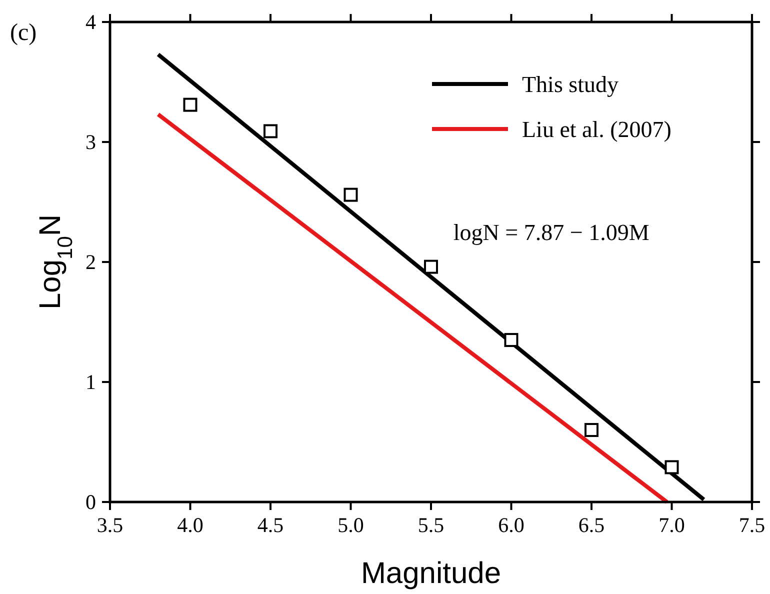 The image size is (770, 594). What do you see at coordinates (591, 525) in the screenshot?
I see `x-tick-label: 6.5` at bounding box center [591, 525].